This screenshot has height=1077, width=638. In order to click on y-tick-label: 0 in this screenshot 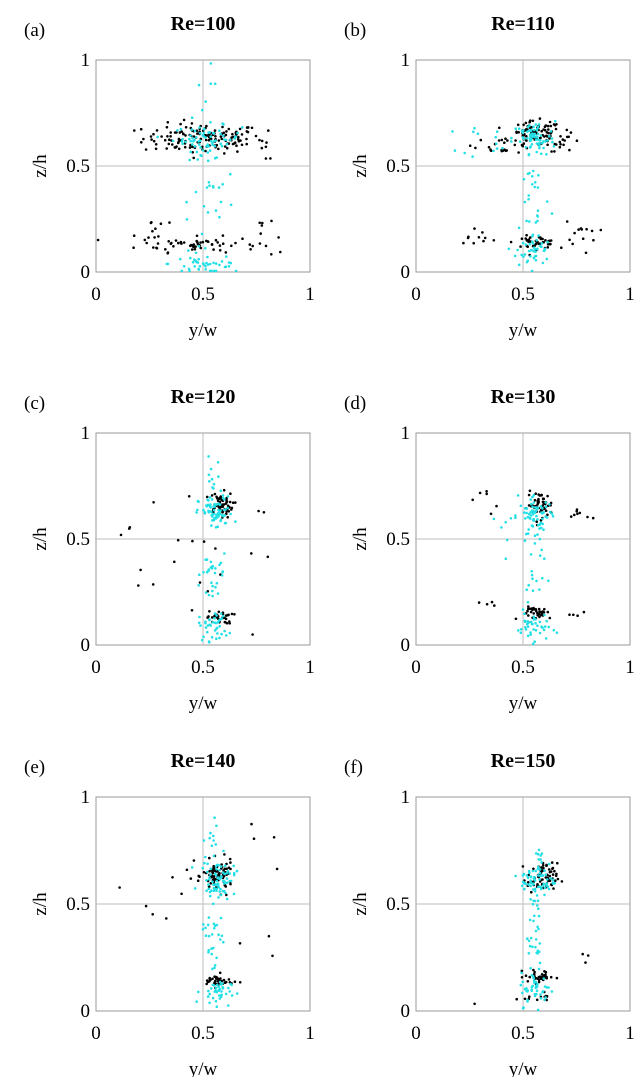, I will do `click(406, 1011)`.